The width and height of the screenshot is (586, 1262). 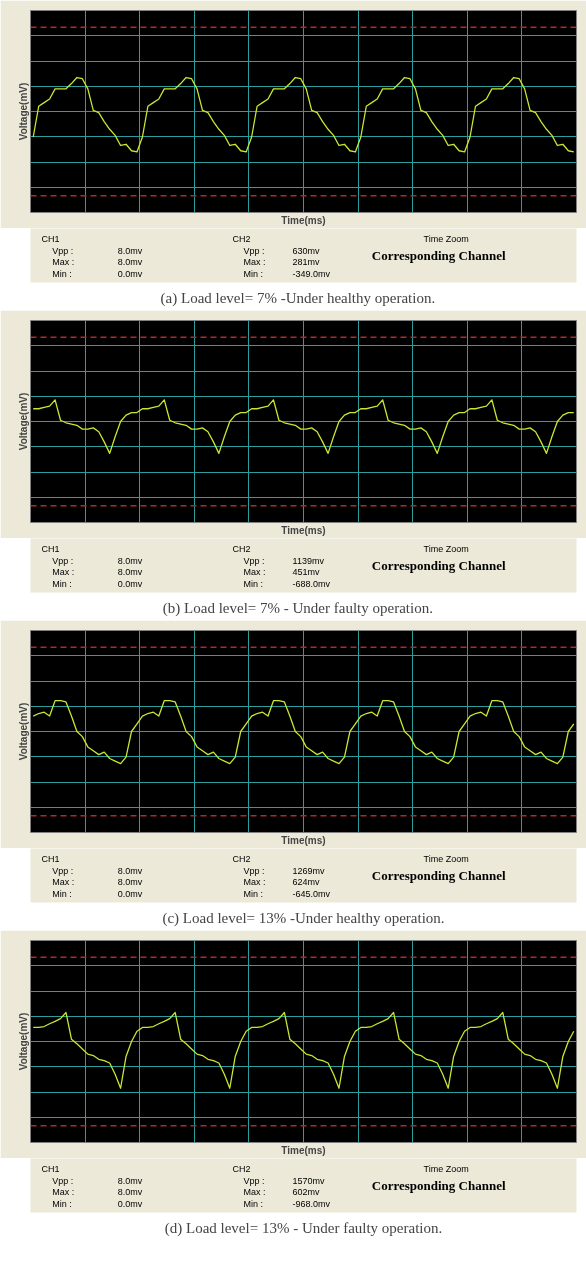 What do you see at coordinates (297, 608) in the screenshot?
I see `text: (b) Load level= 7% - Under faulty operation.` at bounding box center [297, 608].